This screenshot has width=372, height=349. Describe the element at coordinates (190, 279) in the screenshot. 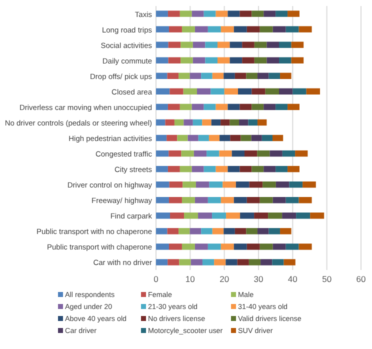

I see `x-tick-label: 10` at that location.